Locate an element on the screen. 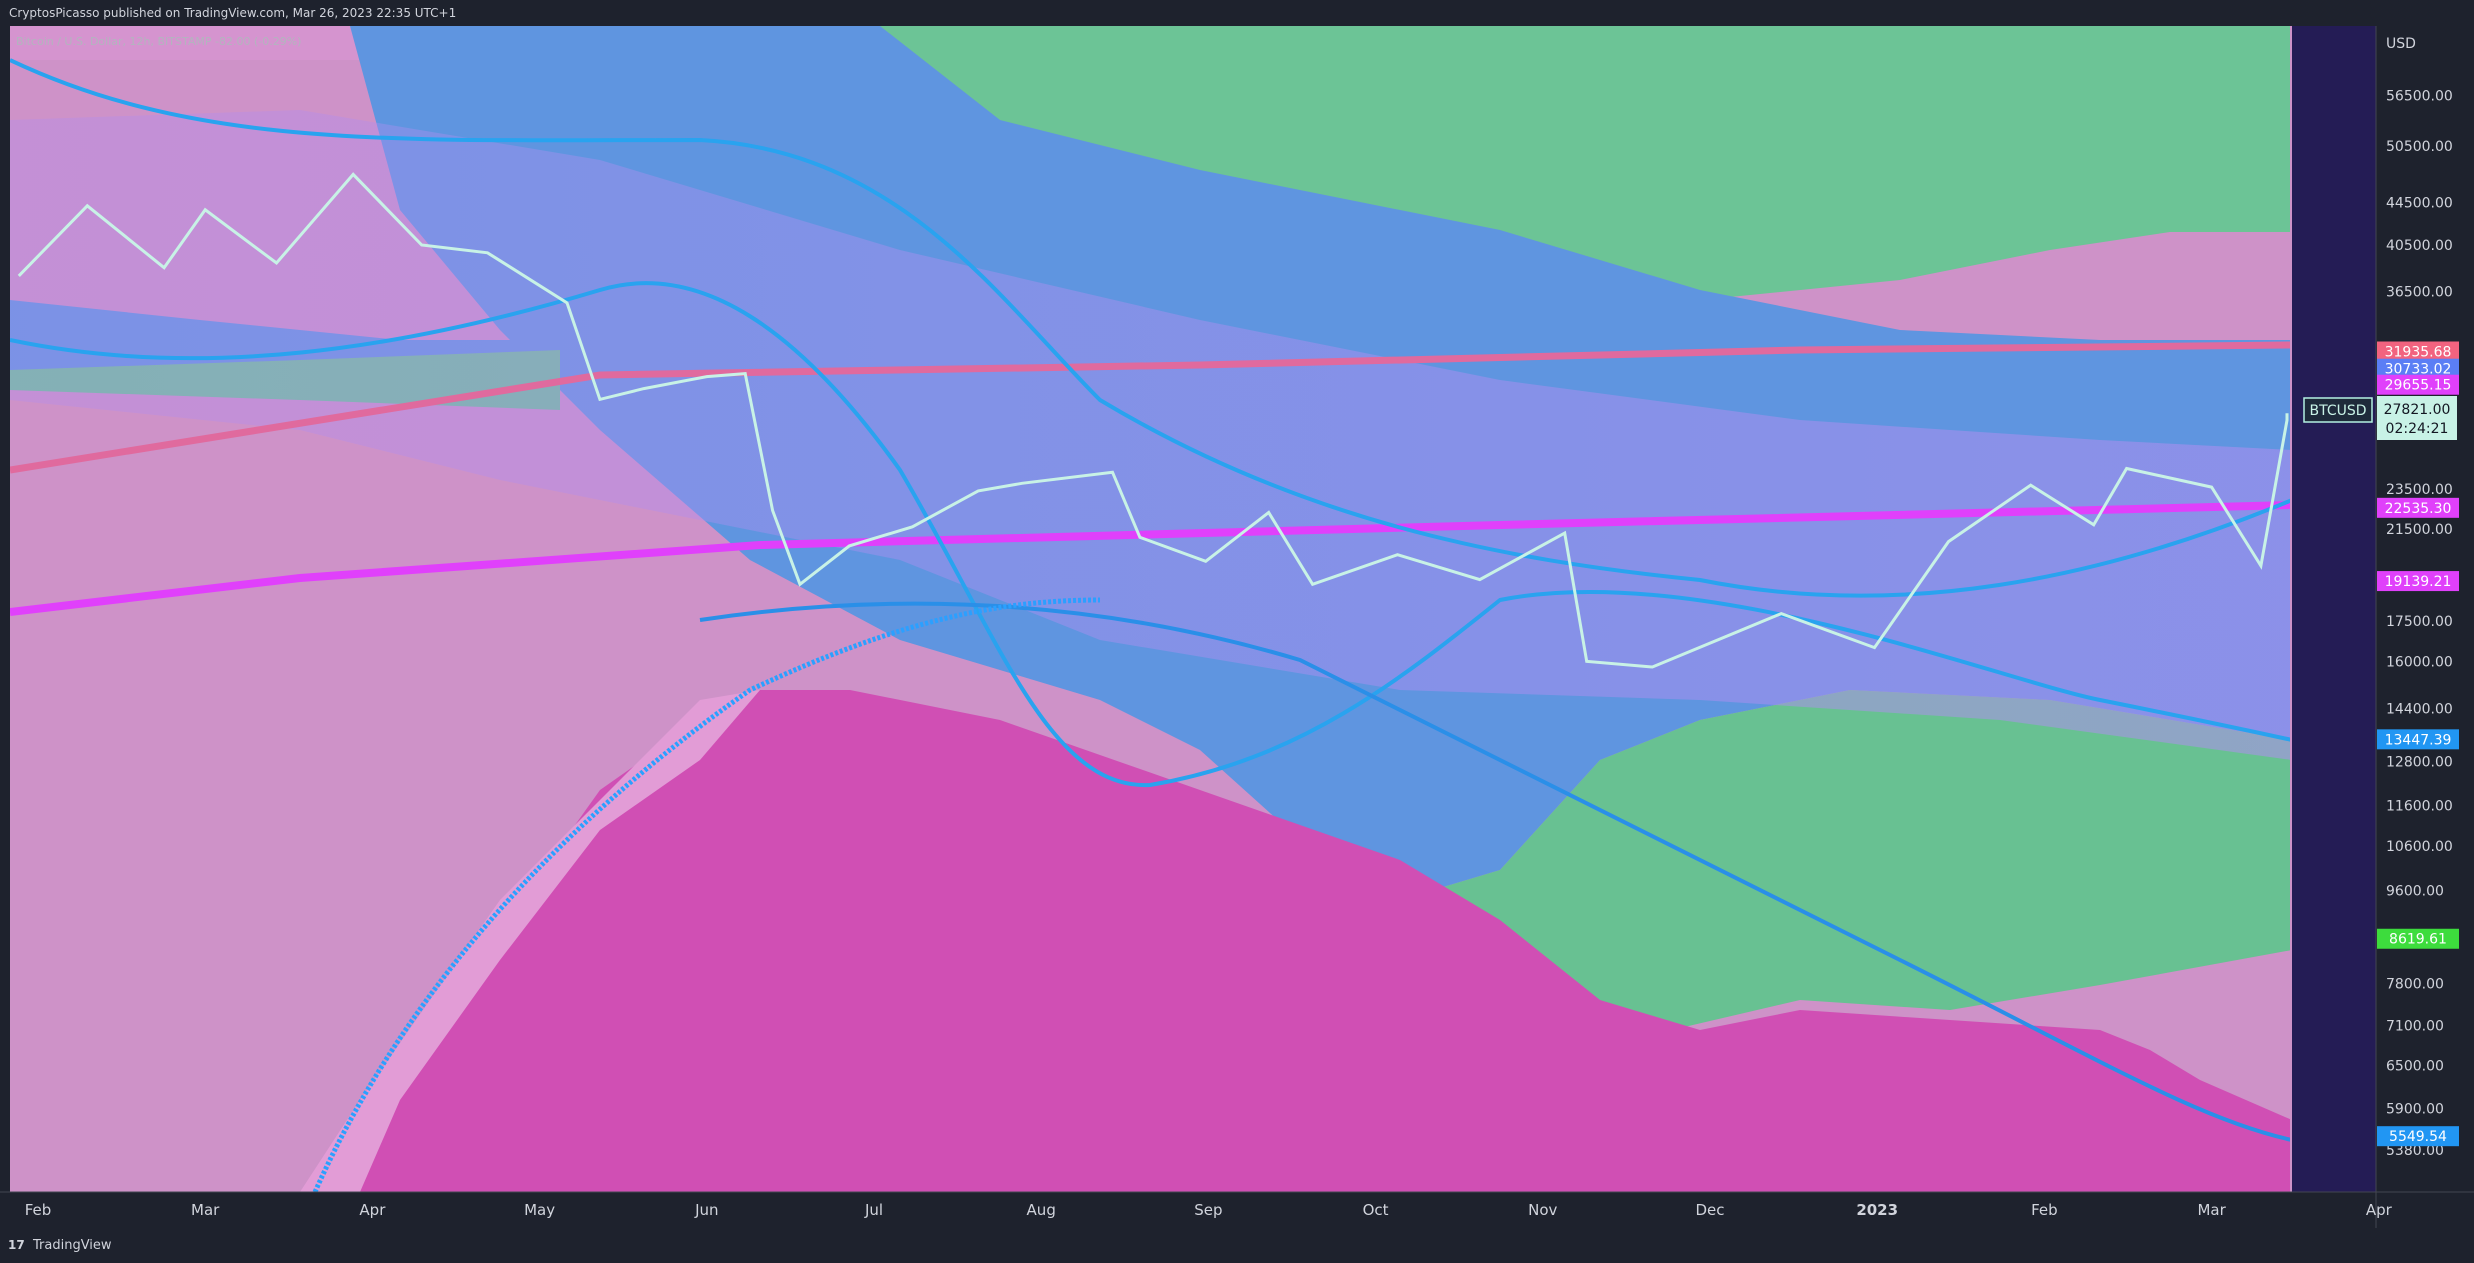 Image resolution: width=2474 pixels, height=1263 pixels. y-tick-label: 50500.00 is located at coordinates (2419, 147).